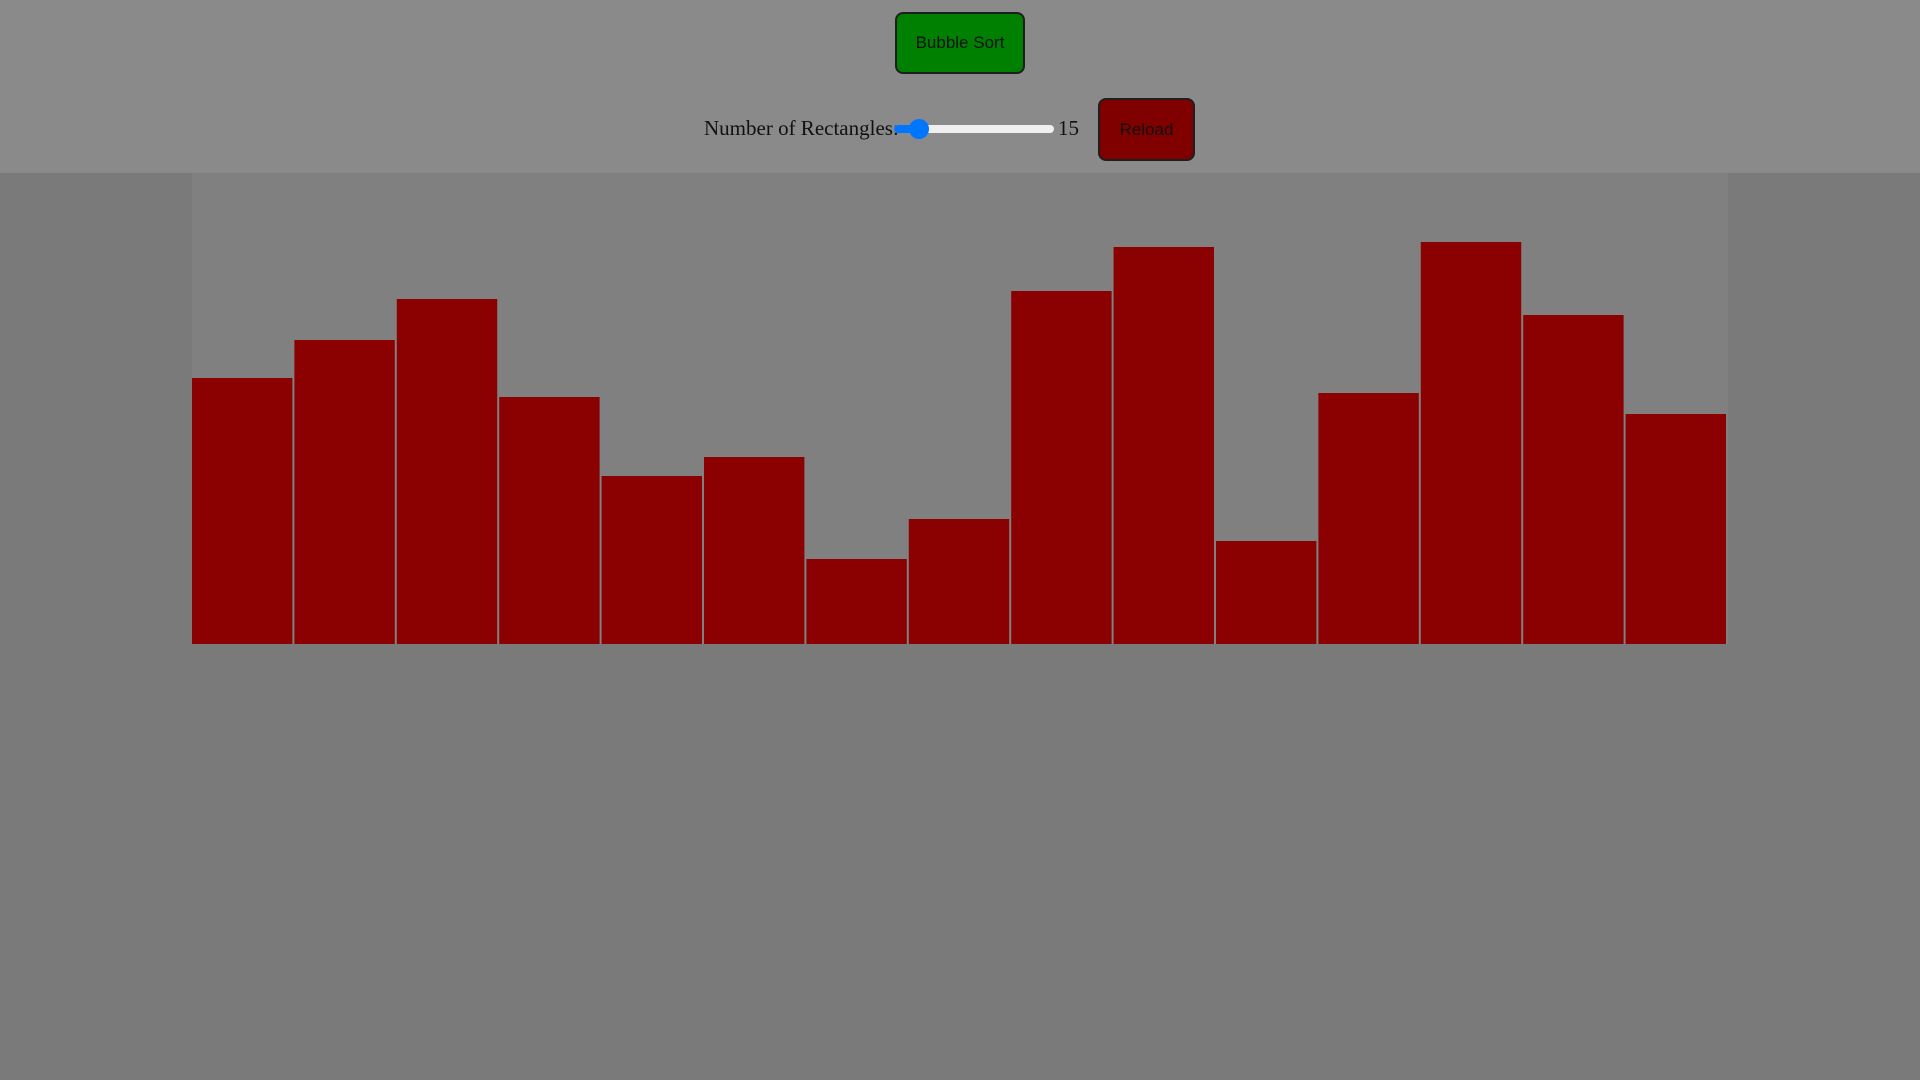 Image resolution: width=1920 pixels, height=1080 pixels. I want to click on bubble-sort-button: Bubble Sort, so click(960, 43).